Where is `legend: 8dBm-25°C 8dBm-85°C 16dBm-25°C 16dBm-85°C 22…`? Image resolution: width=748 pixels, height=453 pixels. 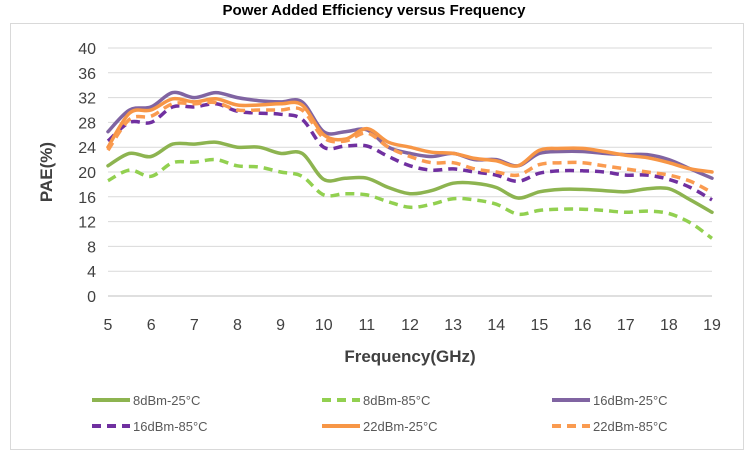
legend: 8dBm-25°C 8dBm-85°C 16dBm-25°C 16dBm-85°C 22… is located at coordinates (380, 413).